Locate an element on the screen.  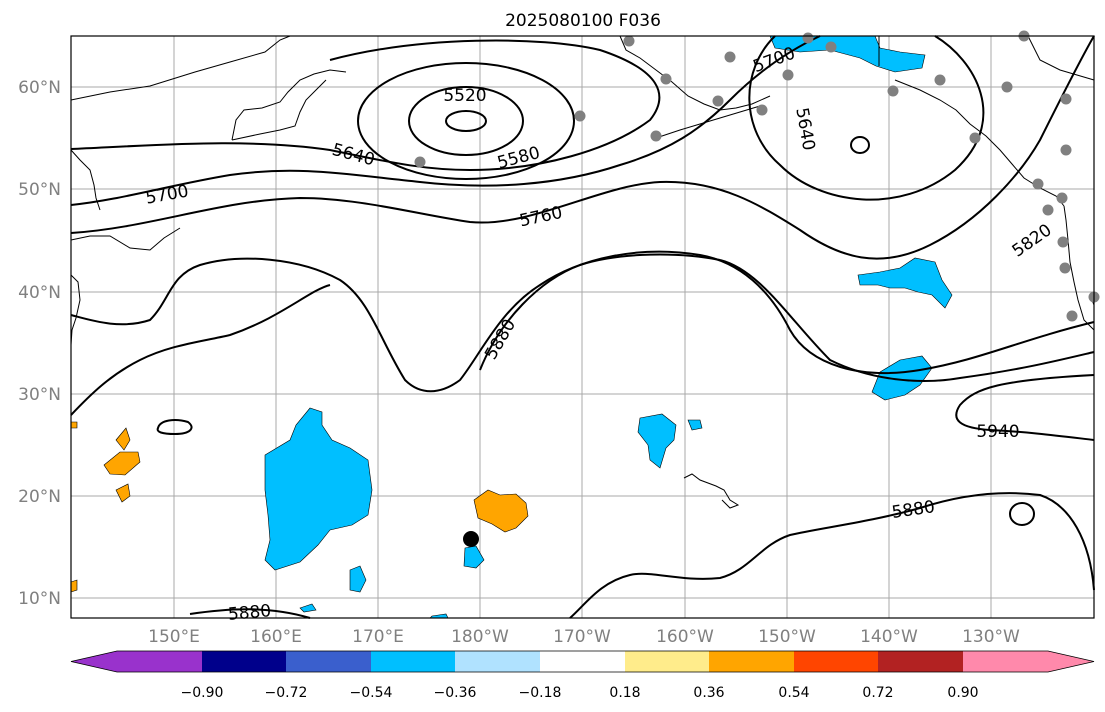
lat-label-10n: 10°N is located at coordinates (39, 599).